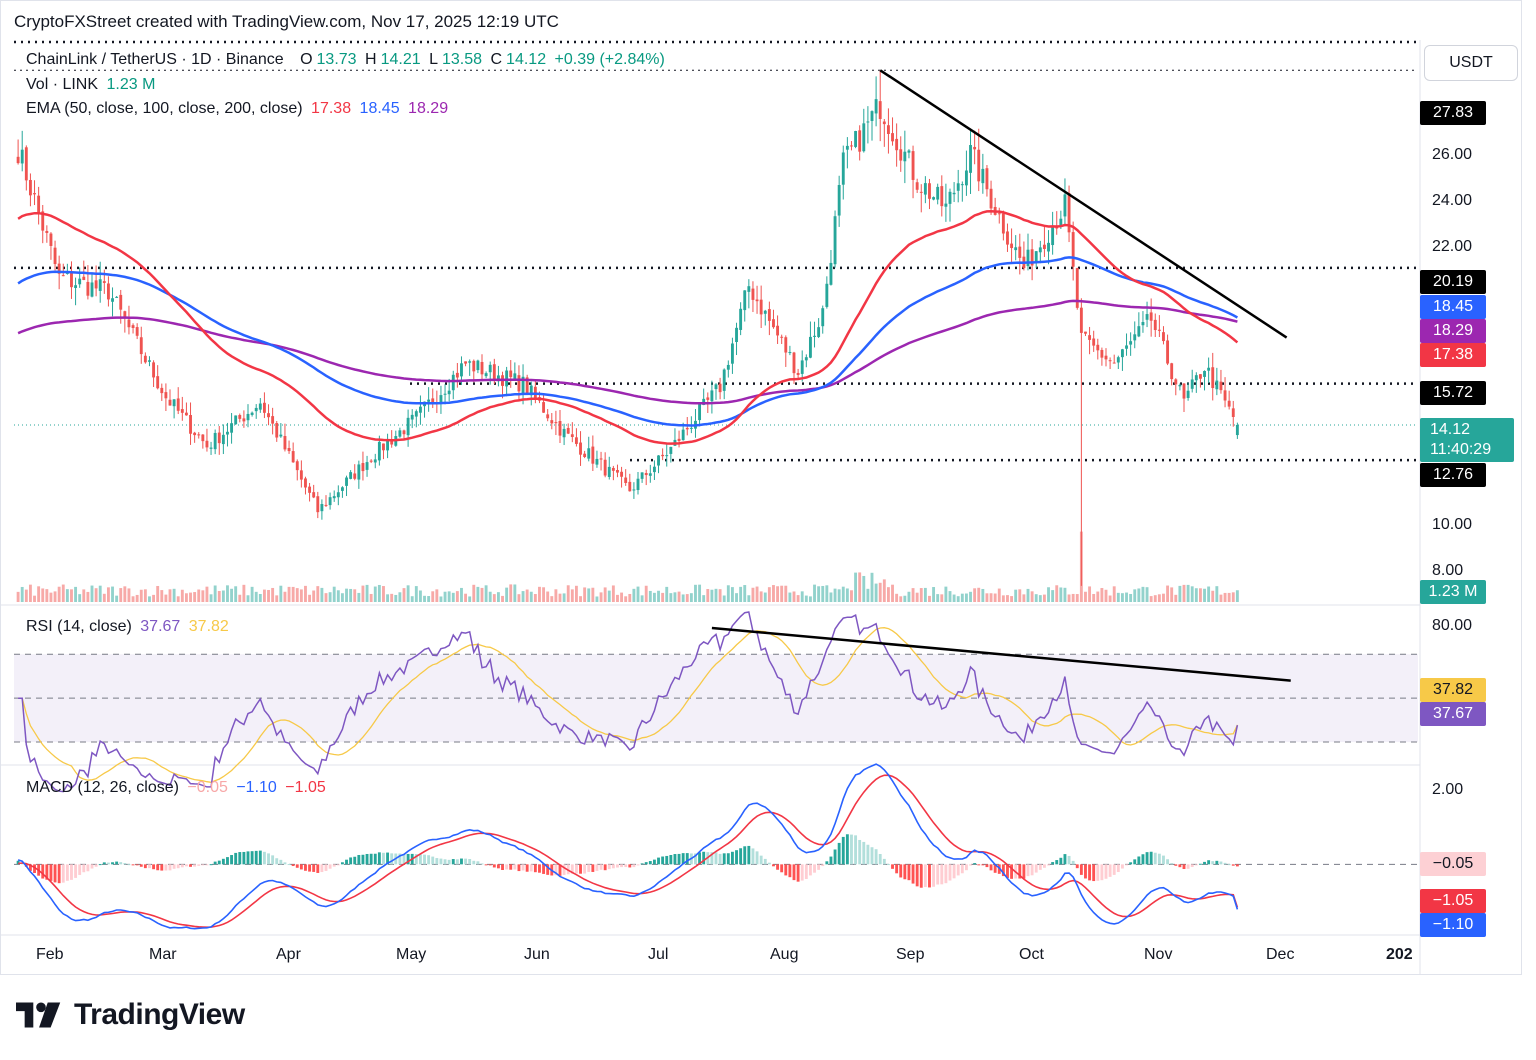 The height and width of the screenshot is (1060, 1536). What do you see at coordinates (658, 954) in the screenshot?
I see `month-label: Jul` at bounding box center [658, 954].